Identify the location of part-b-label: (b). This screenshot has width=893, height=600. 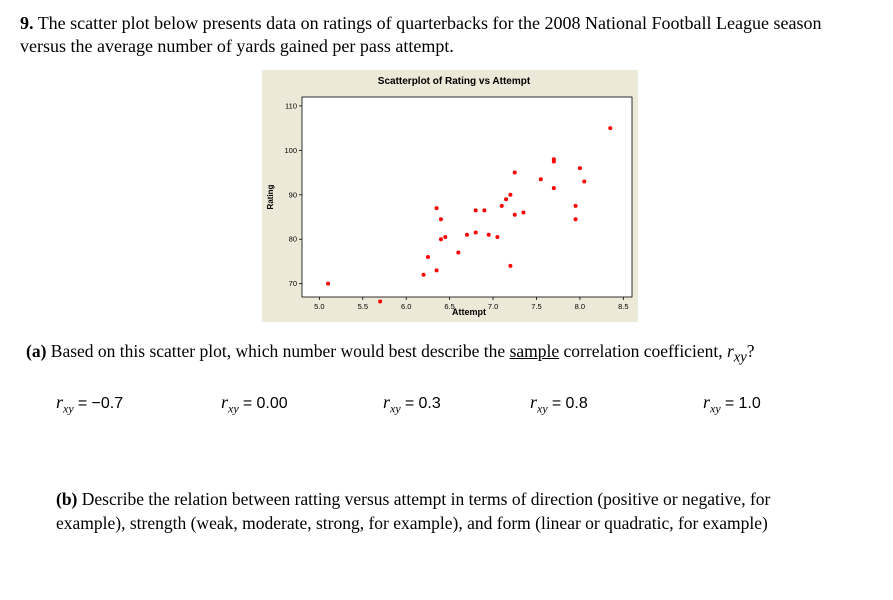
(67, 499).